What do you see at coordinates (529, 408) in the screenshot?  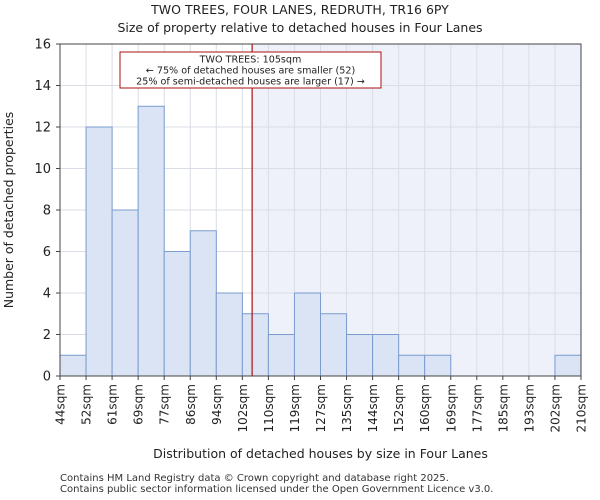 I see `x-tick-label: 193sqm` at bounding box center [529, 408].